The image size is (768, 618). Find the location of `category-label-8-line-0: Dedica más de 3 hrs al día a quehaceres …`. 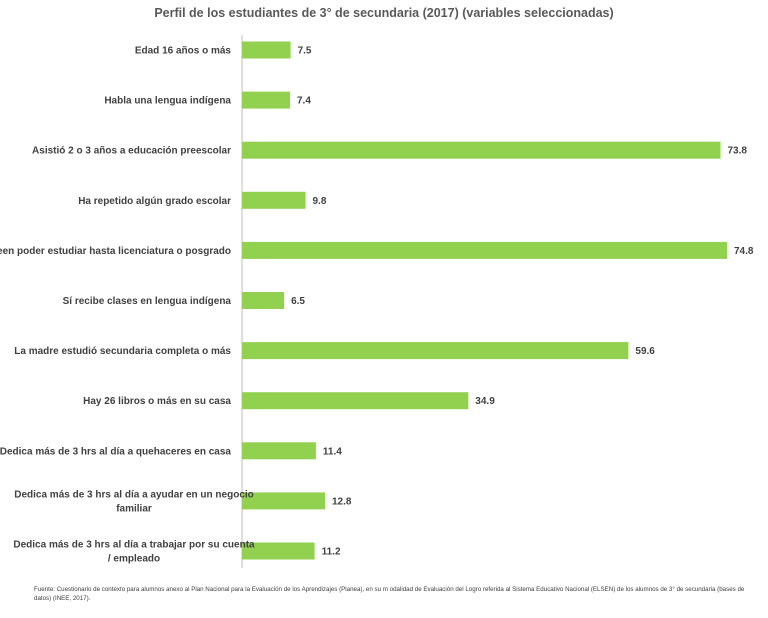

category-label-8-line-0: Dedica más de 3 hrs al día a quehaceres … is located at coordinates (115, 451).